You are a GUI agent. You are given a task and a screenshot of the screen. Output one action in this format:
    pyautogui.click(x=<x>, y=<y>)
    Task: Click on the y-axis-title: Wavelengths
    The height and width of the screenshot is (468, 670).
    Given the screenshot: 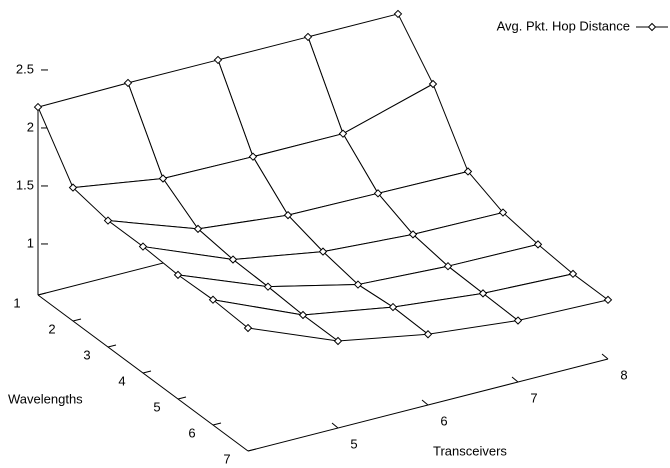 What is the action you would take?
    pyautogui.click(x=45, y=398)
    